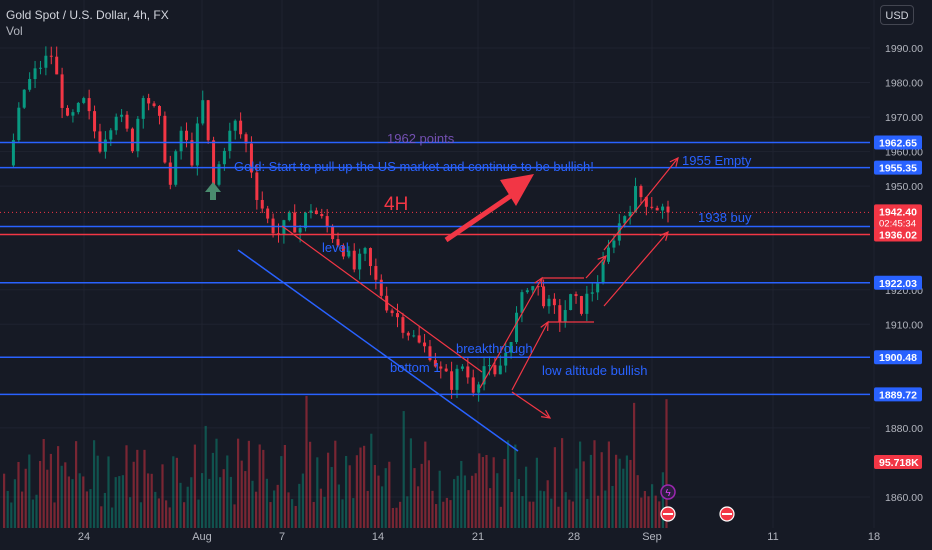 This screenshot has width=932, height=550. I want to click on arrow-up-3-head, so click(602, 259).